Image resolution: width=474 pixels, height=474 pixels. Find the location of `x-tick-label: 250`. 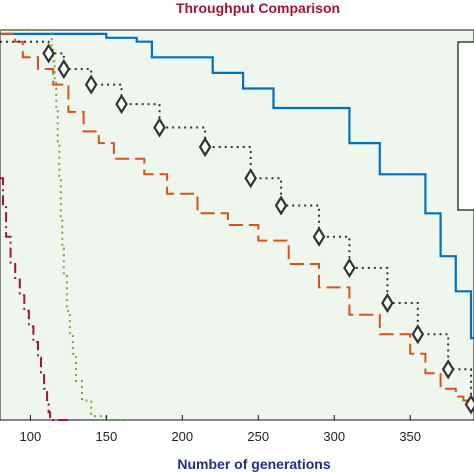

x-tick-label: 250 is located at coordinates (258, 436).